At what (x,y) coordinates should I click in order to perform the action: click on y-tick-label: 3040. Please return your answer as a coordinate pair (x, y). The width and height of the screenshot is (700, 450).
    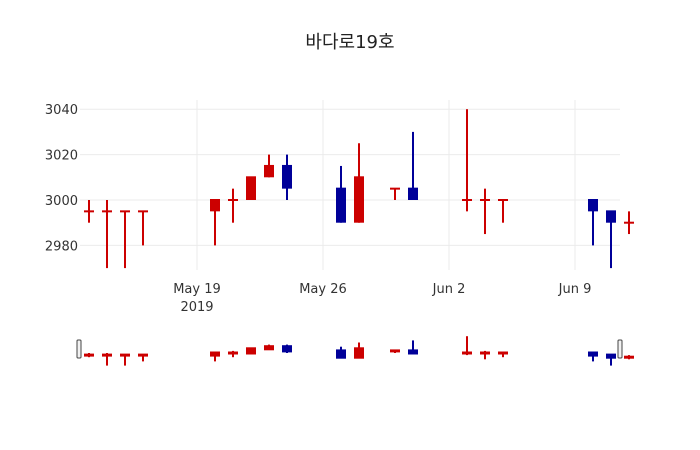
    Looking at the image, I should click on (61, 110).